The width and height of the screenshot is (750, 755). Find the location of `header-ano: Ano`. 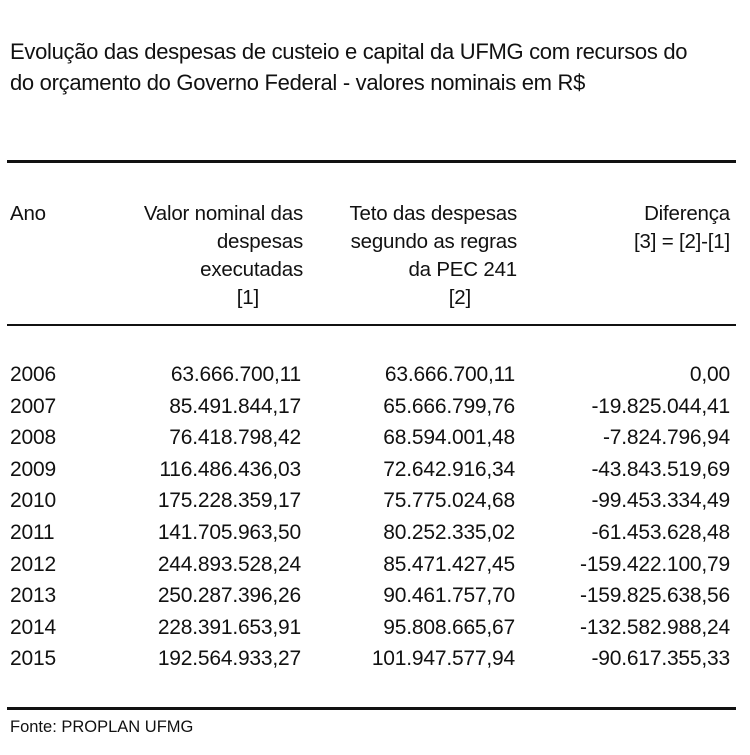

header-ano: Ano is located at coordinates (28, 214).